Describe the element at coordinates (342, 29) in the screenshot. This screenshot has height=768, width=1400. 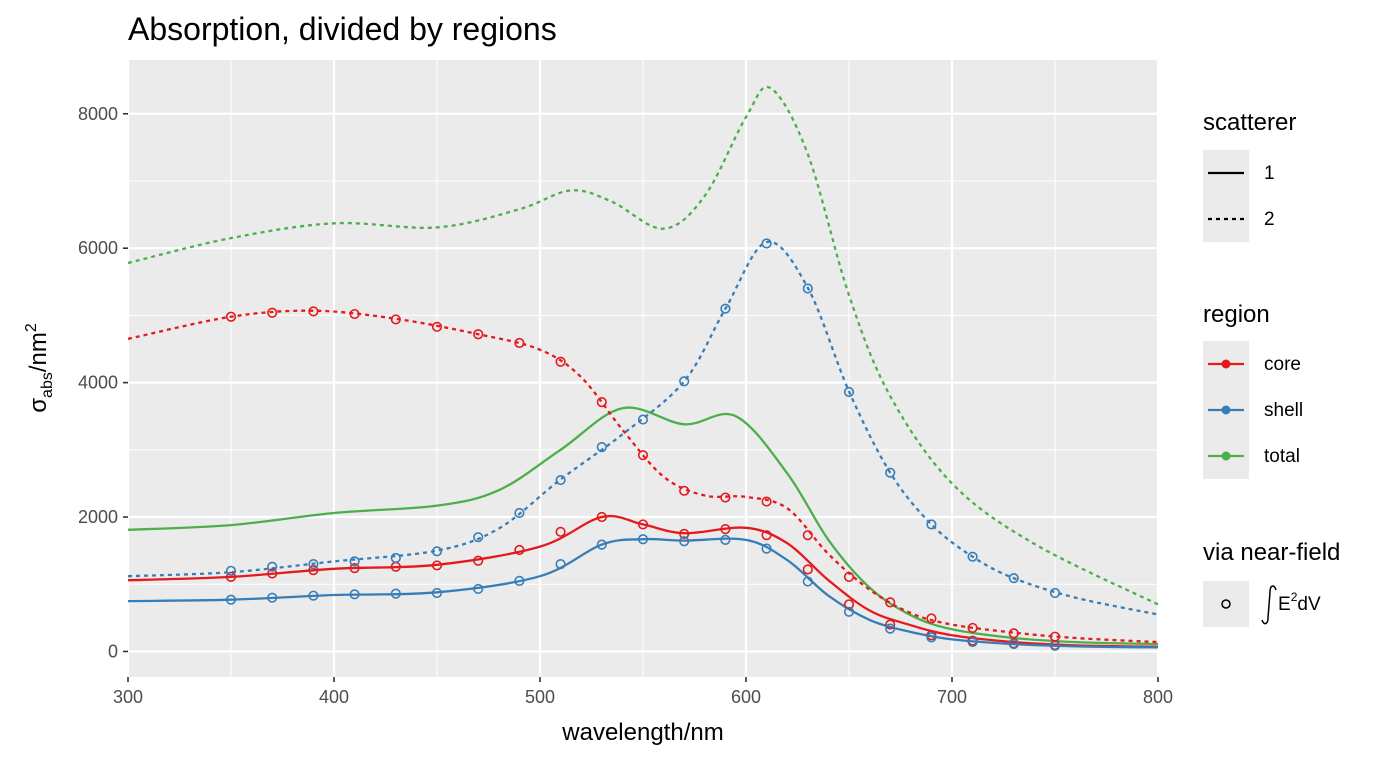
I see `chart-title: Absorption, divided by regions` at that location.